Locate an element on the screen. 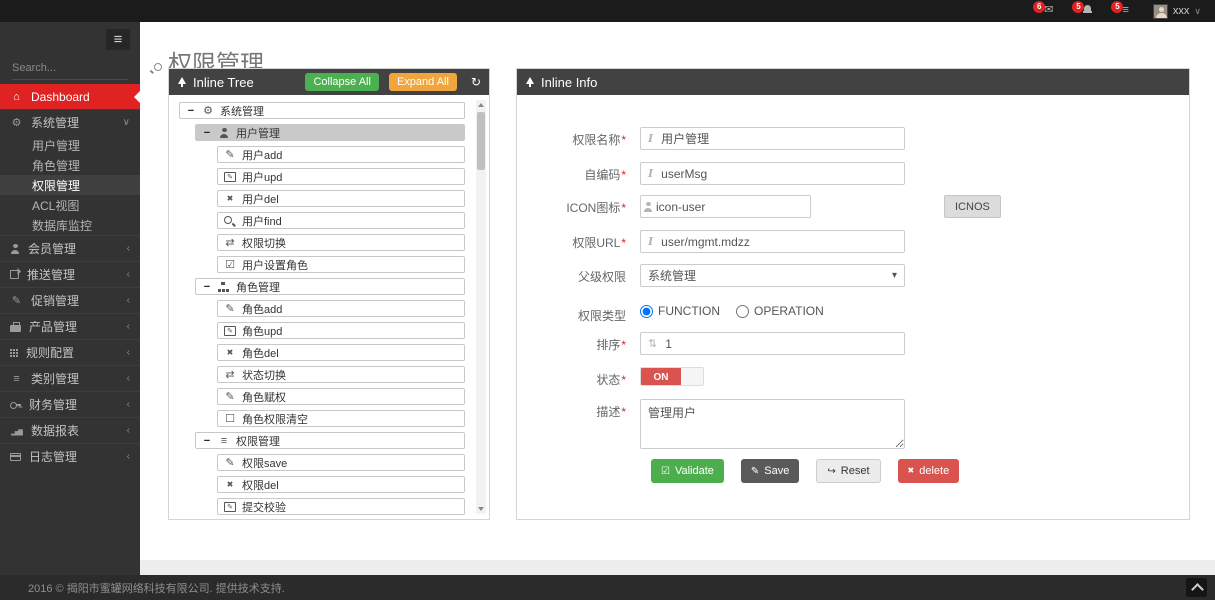  tree-node: 角色del is located at coordinates (341, 352).